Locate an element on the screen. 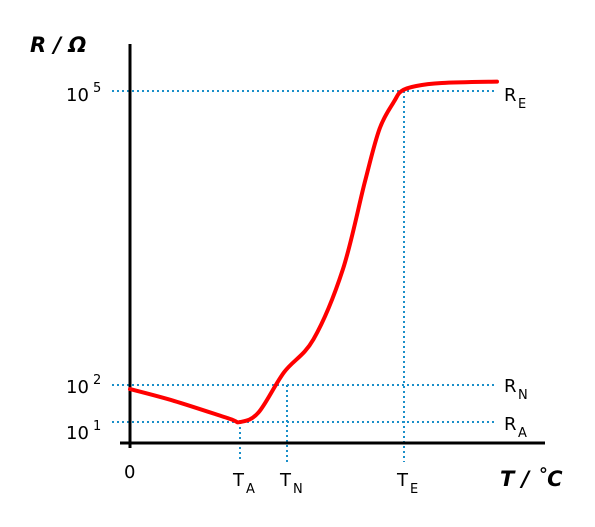 Image resolution: width=595 pixels, height=527 pixels. x-tick-label: T A is located at coordinates (243, 483).